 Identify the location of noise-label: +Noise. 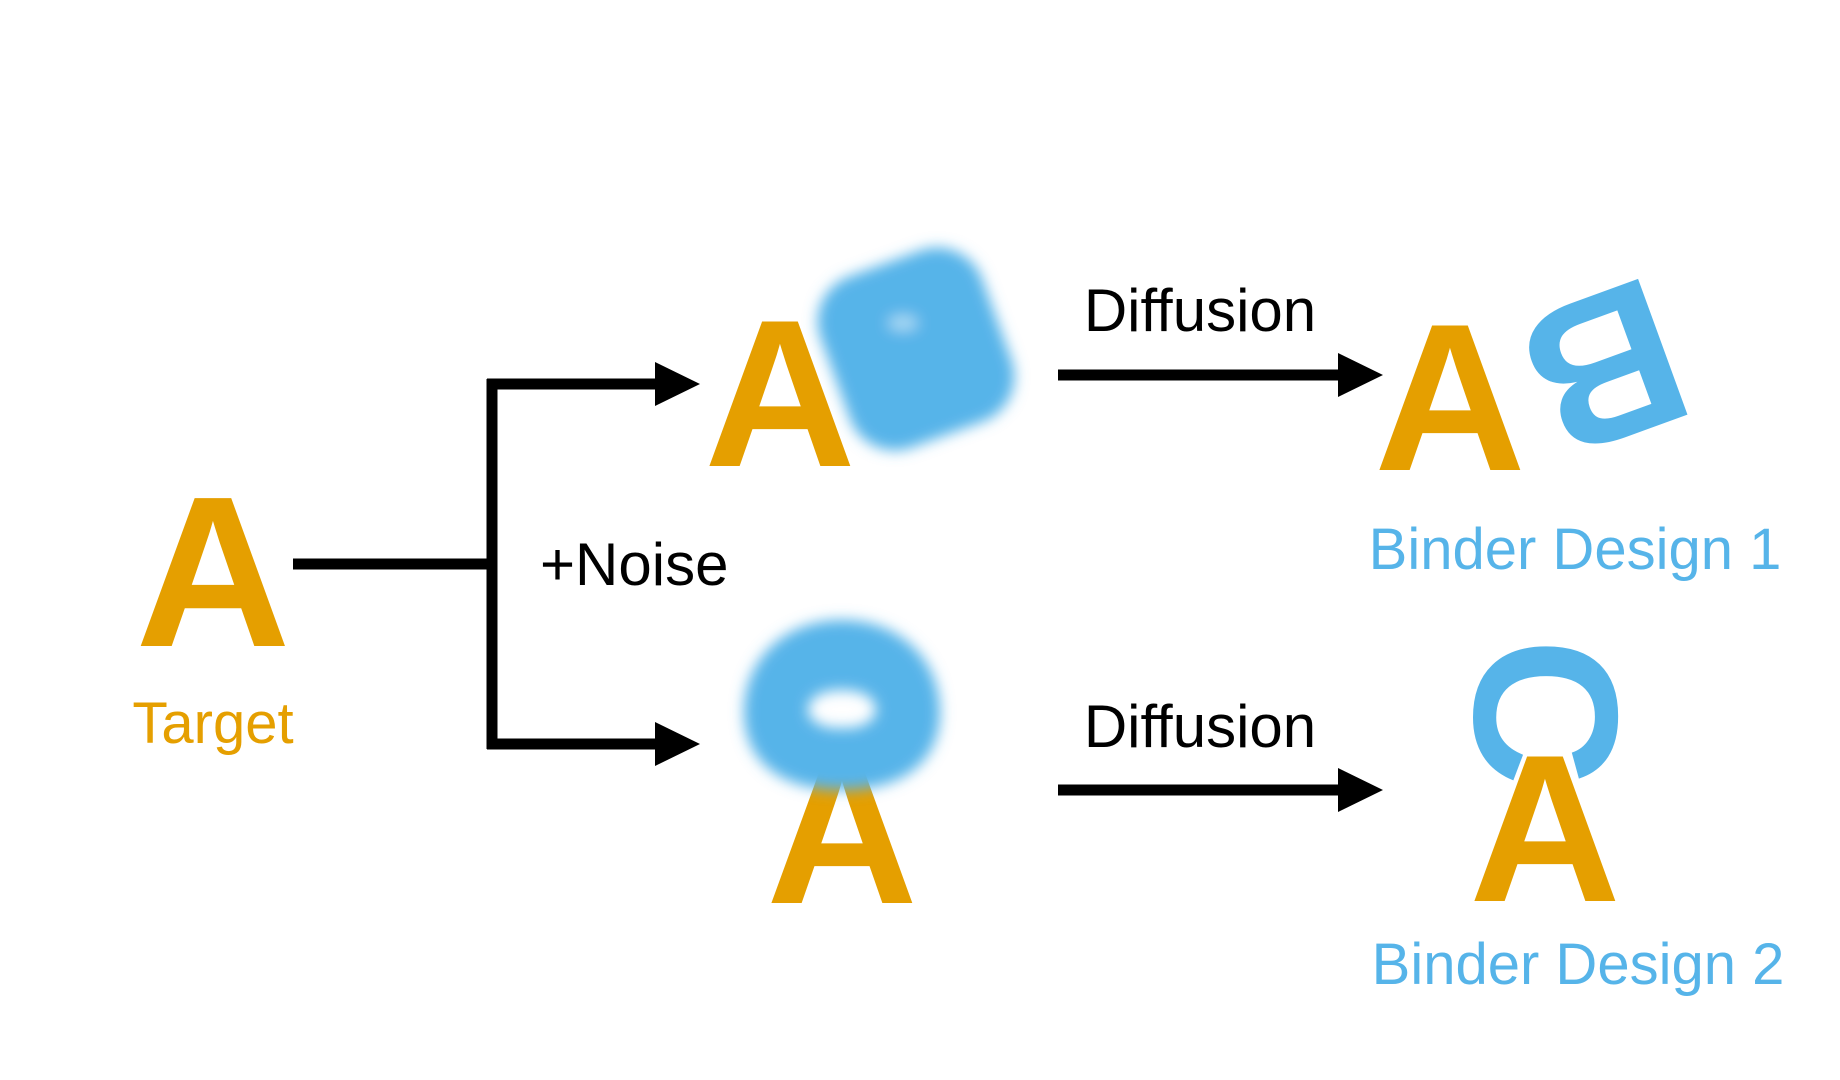
(634, 564).